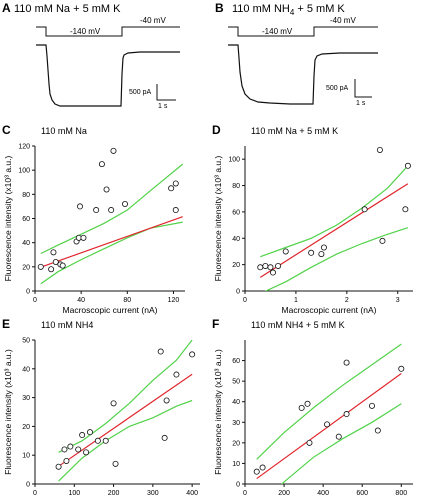 The image size is (424, 500). What do you see at coordinates (236, 361) in the screenshot?
I see `y-tick-label-f: 60` at bounding box center [236, 361].